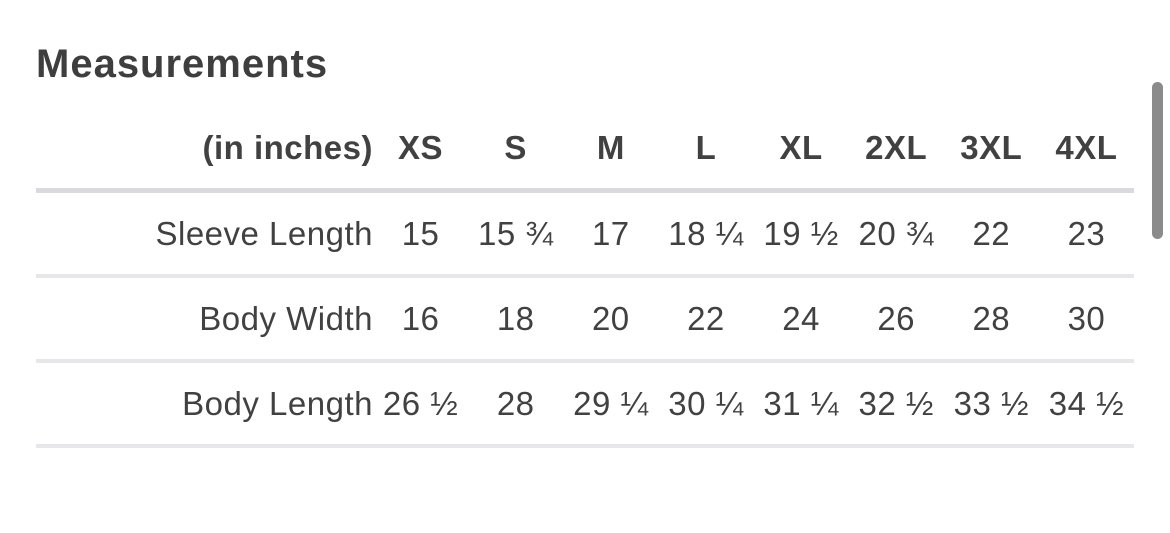 The image size is (1170, 533). Describe the element at coordinates (585, 320) in the screenshot. I see `table-row-body-width: Body Width 16 18 20 22 24 26 28 30` at that location.